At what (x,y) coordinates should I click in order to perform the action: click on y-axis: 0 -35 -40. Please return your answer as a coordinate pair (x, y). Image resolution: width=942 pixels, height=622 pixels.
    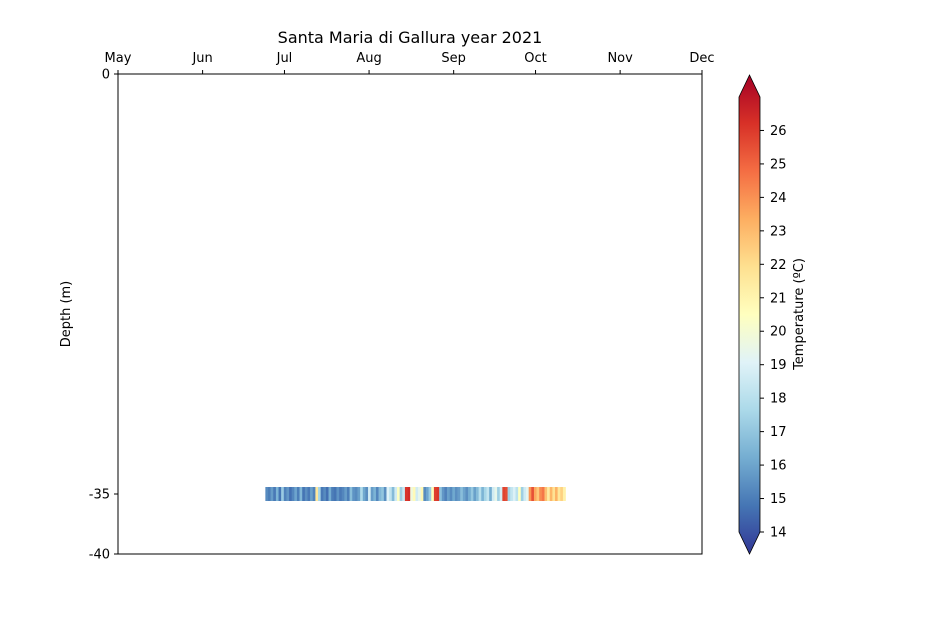
    Looking at the image, I should click on (103, 315).